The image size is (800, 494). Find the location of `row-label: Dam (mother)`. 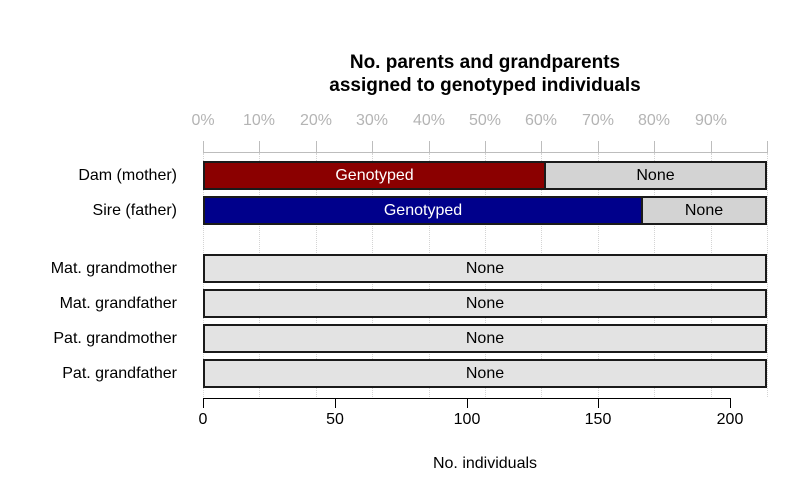

row-label: Dam (mother) is located at coordinates (127, 175).